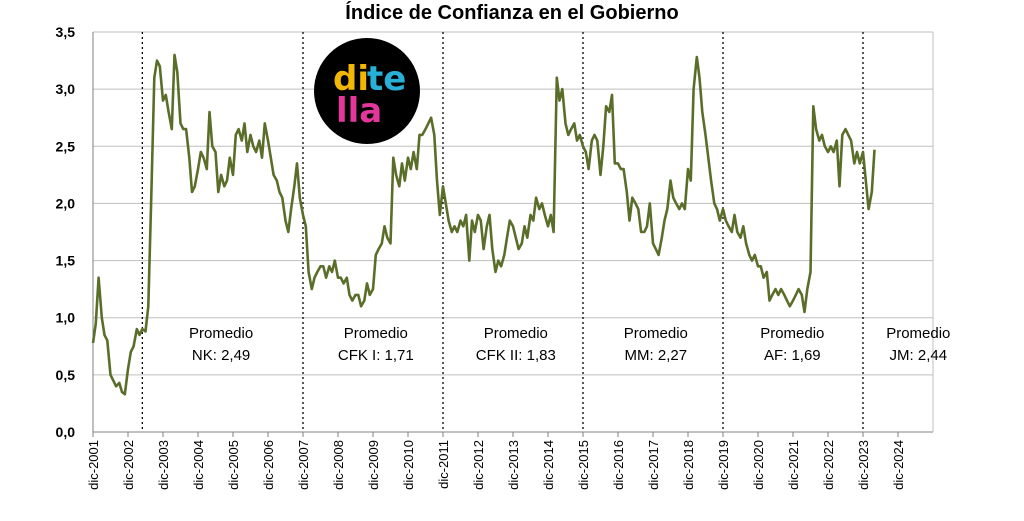 The image size is (1024, 521). I want to click on x-tick-label: dic-2010, so click(408, 465).